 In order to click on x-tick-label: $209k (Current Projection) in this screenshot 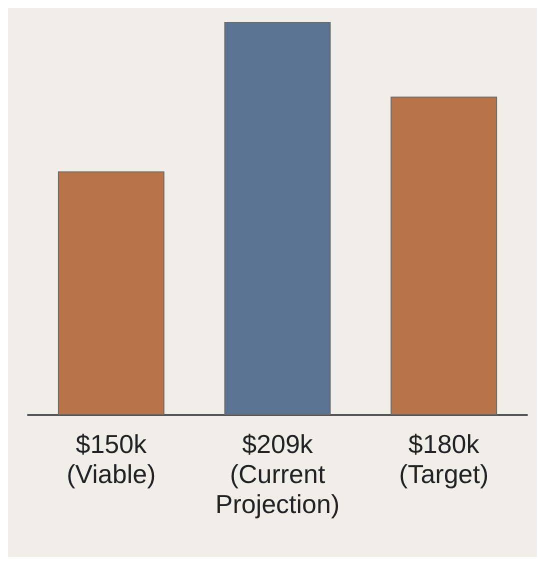, I will do `click(277, 474)`.